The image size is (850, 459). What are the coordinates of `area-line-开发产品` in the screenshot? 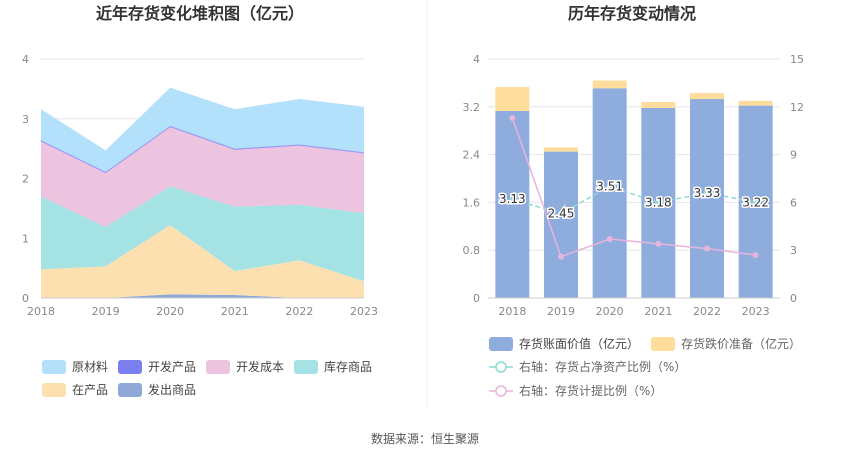 It's located at (202, 149).